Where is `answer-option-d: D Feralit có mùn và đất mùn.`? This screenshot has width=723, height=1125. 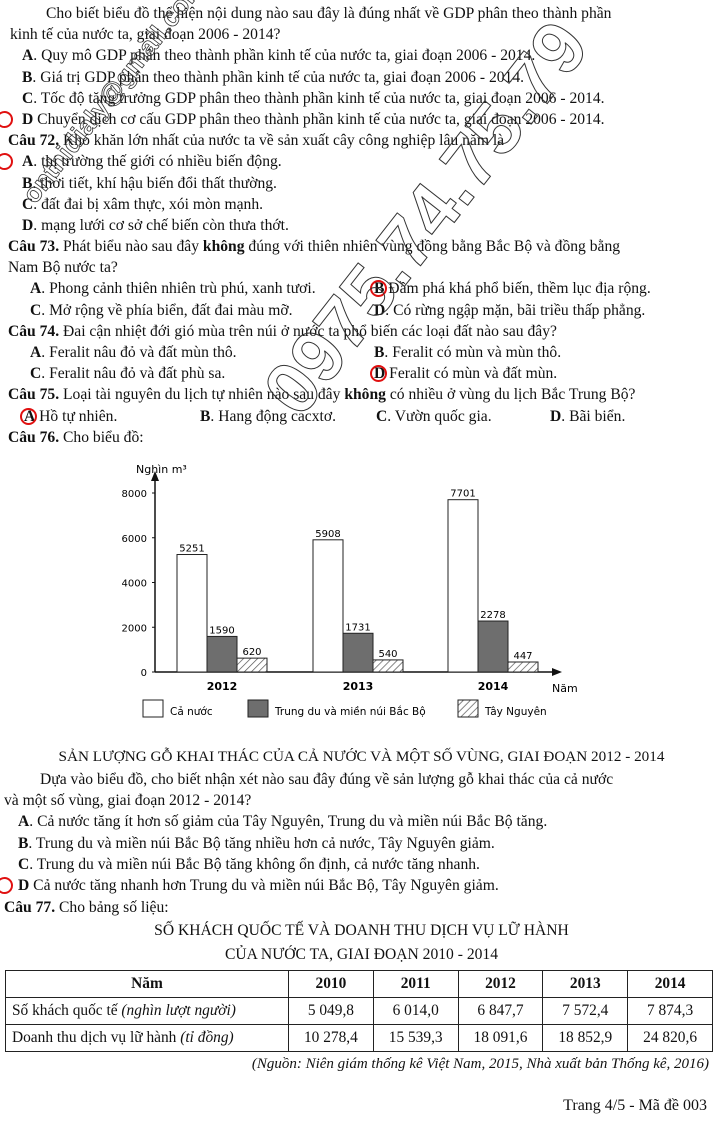 answer-option-d: D Feralit có mùn và đất mùn. is located at coordinates (464, 373).